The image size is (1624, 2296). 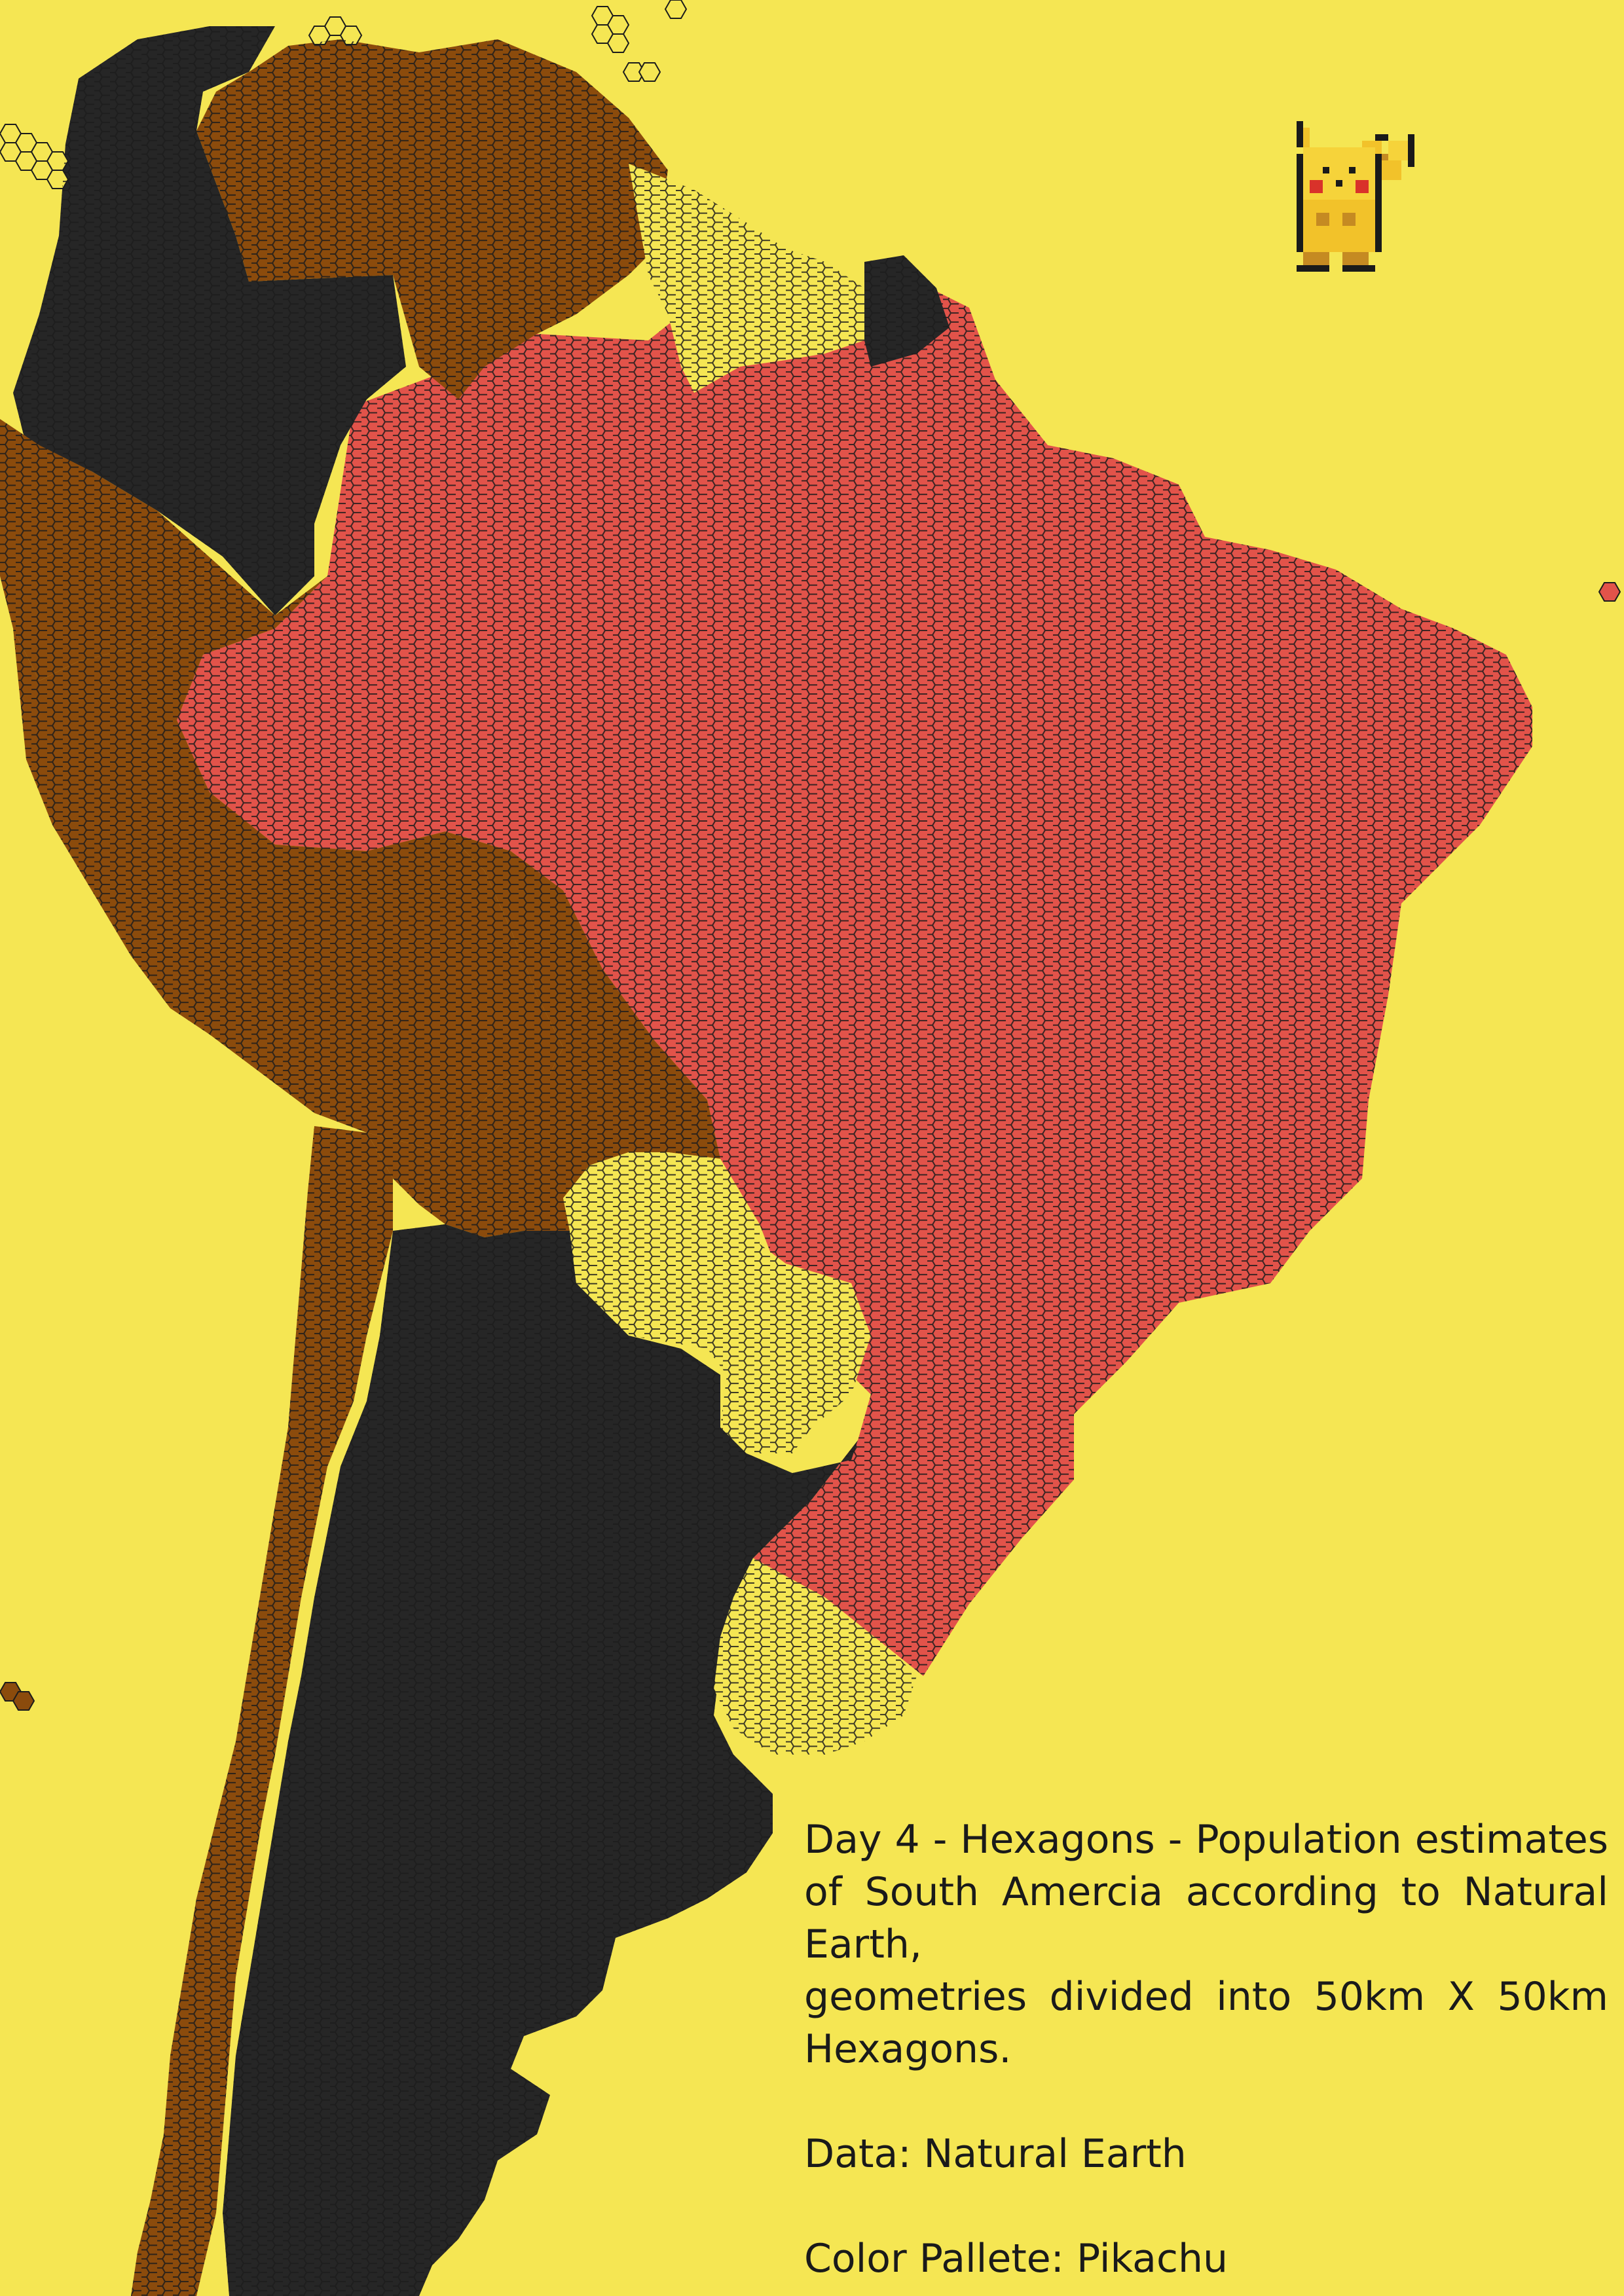 What do you see at coordinates (1355, 196) in the screenshot?
I see `pikachu-sprite-icon` at bounding box center [1355, 196].